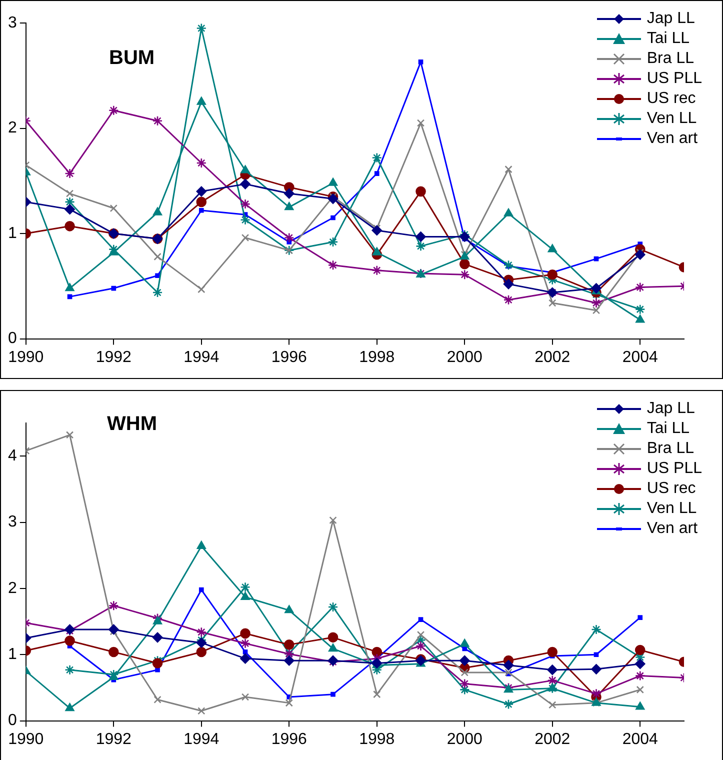 The height and width of the screenshot is (760, 723). What do you see at coordinates (132, 58) in the screenshot?
I see `text: BUM` at bounding box center [132, 58].